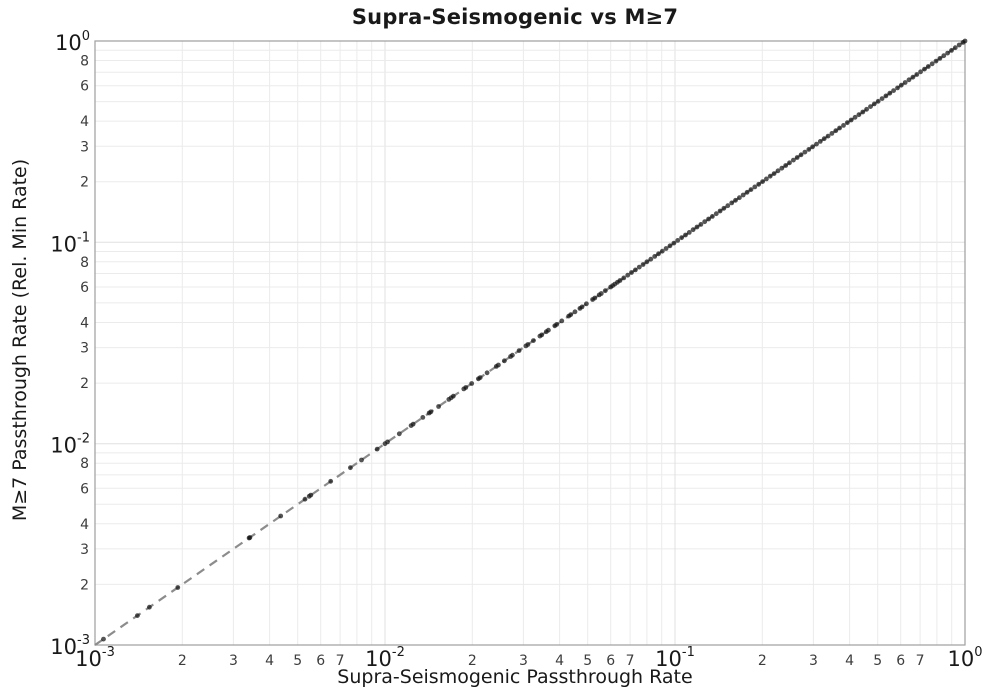 This screenshot has width=1000, height=700. What do you see at coordinates (20, 340) in the screenshot?
I see `y-axis-title: M≥7 Passthrough Rate (Rel. Min Rate)` at bounding box center [20, 340].